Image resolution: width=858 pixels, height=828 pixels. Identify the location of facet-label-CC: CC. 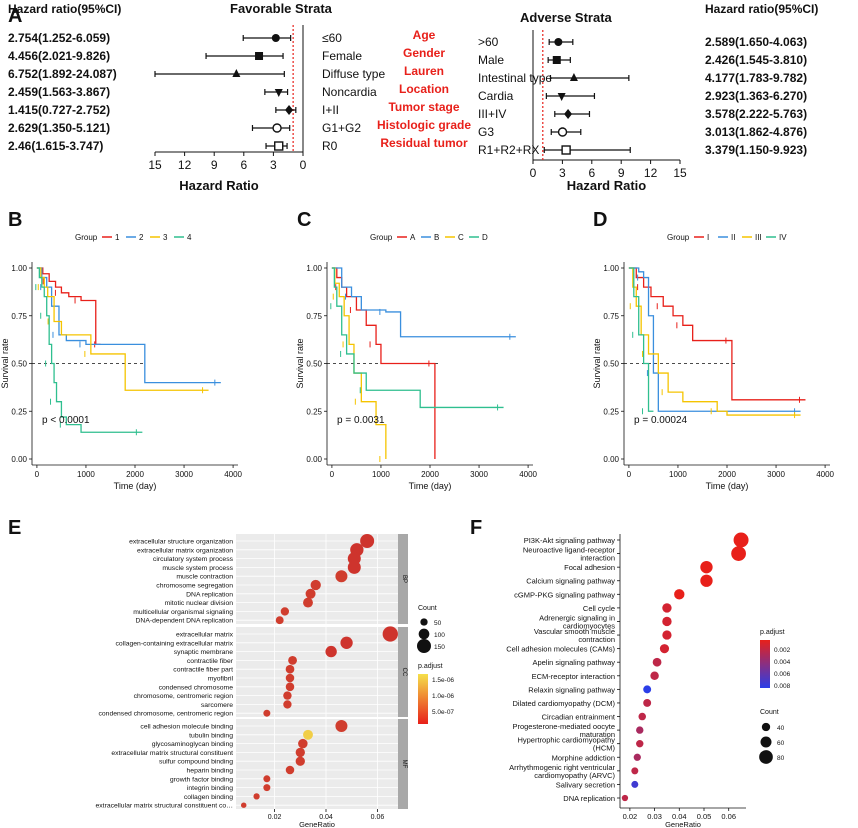
(404, 672).